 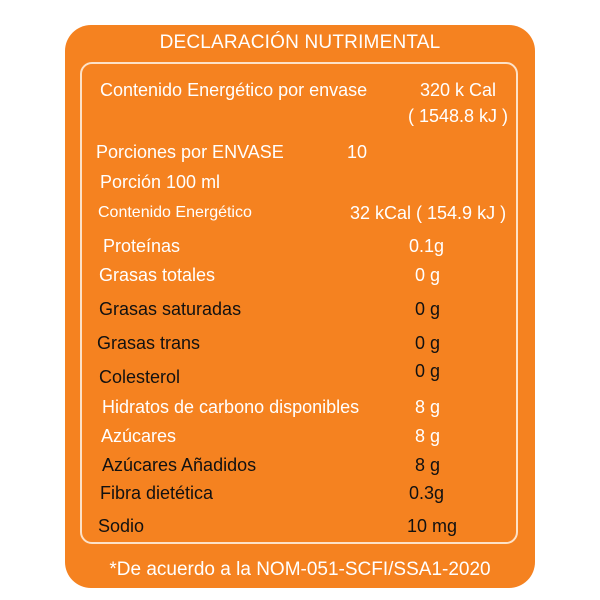 I want to click on energy-container-kcal: 320 k Cal, so click(x=458, y=90).